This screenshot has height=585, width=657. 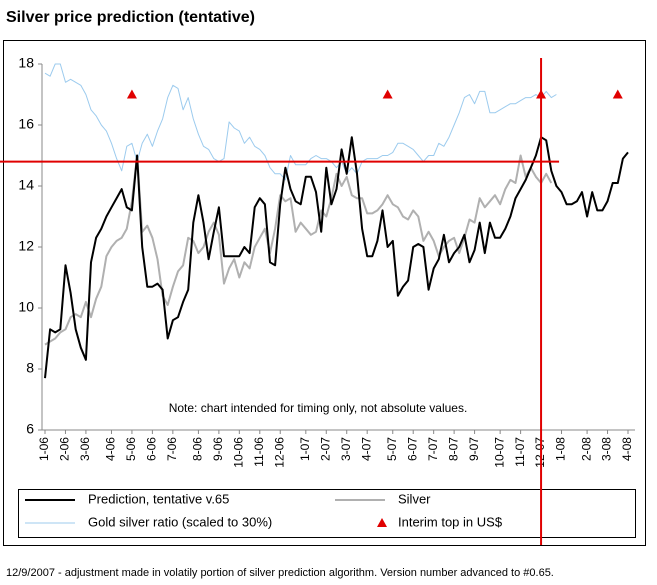 I want to click on x-tick-label: 4-08, so click(x=627, y=449).